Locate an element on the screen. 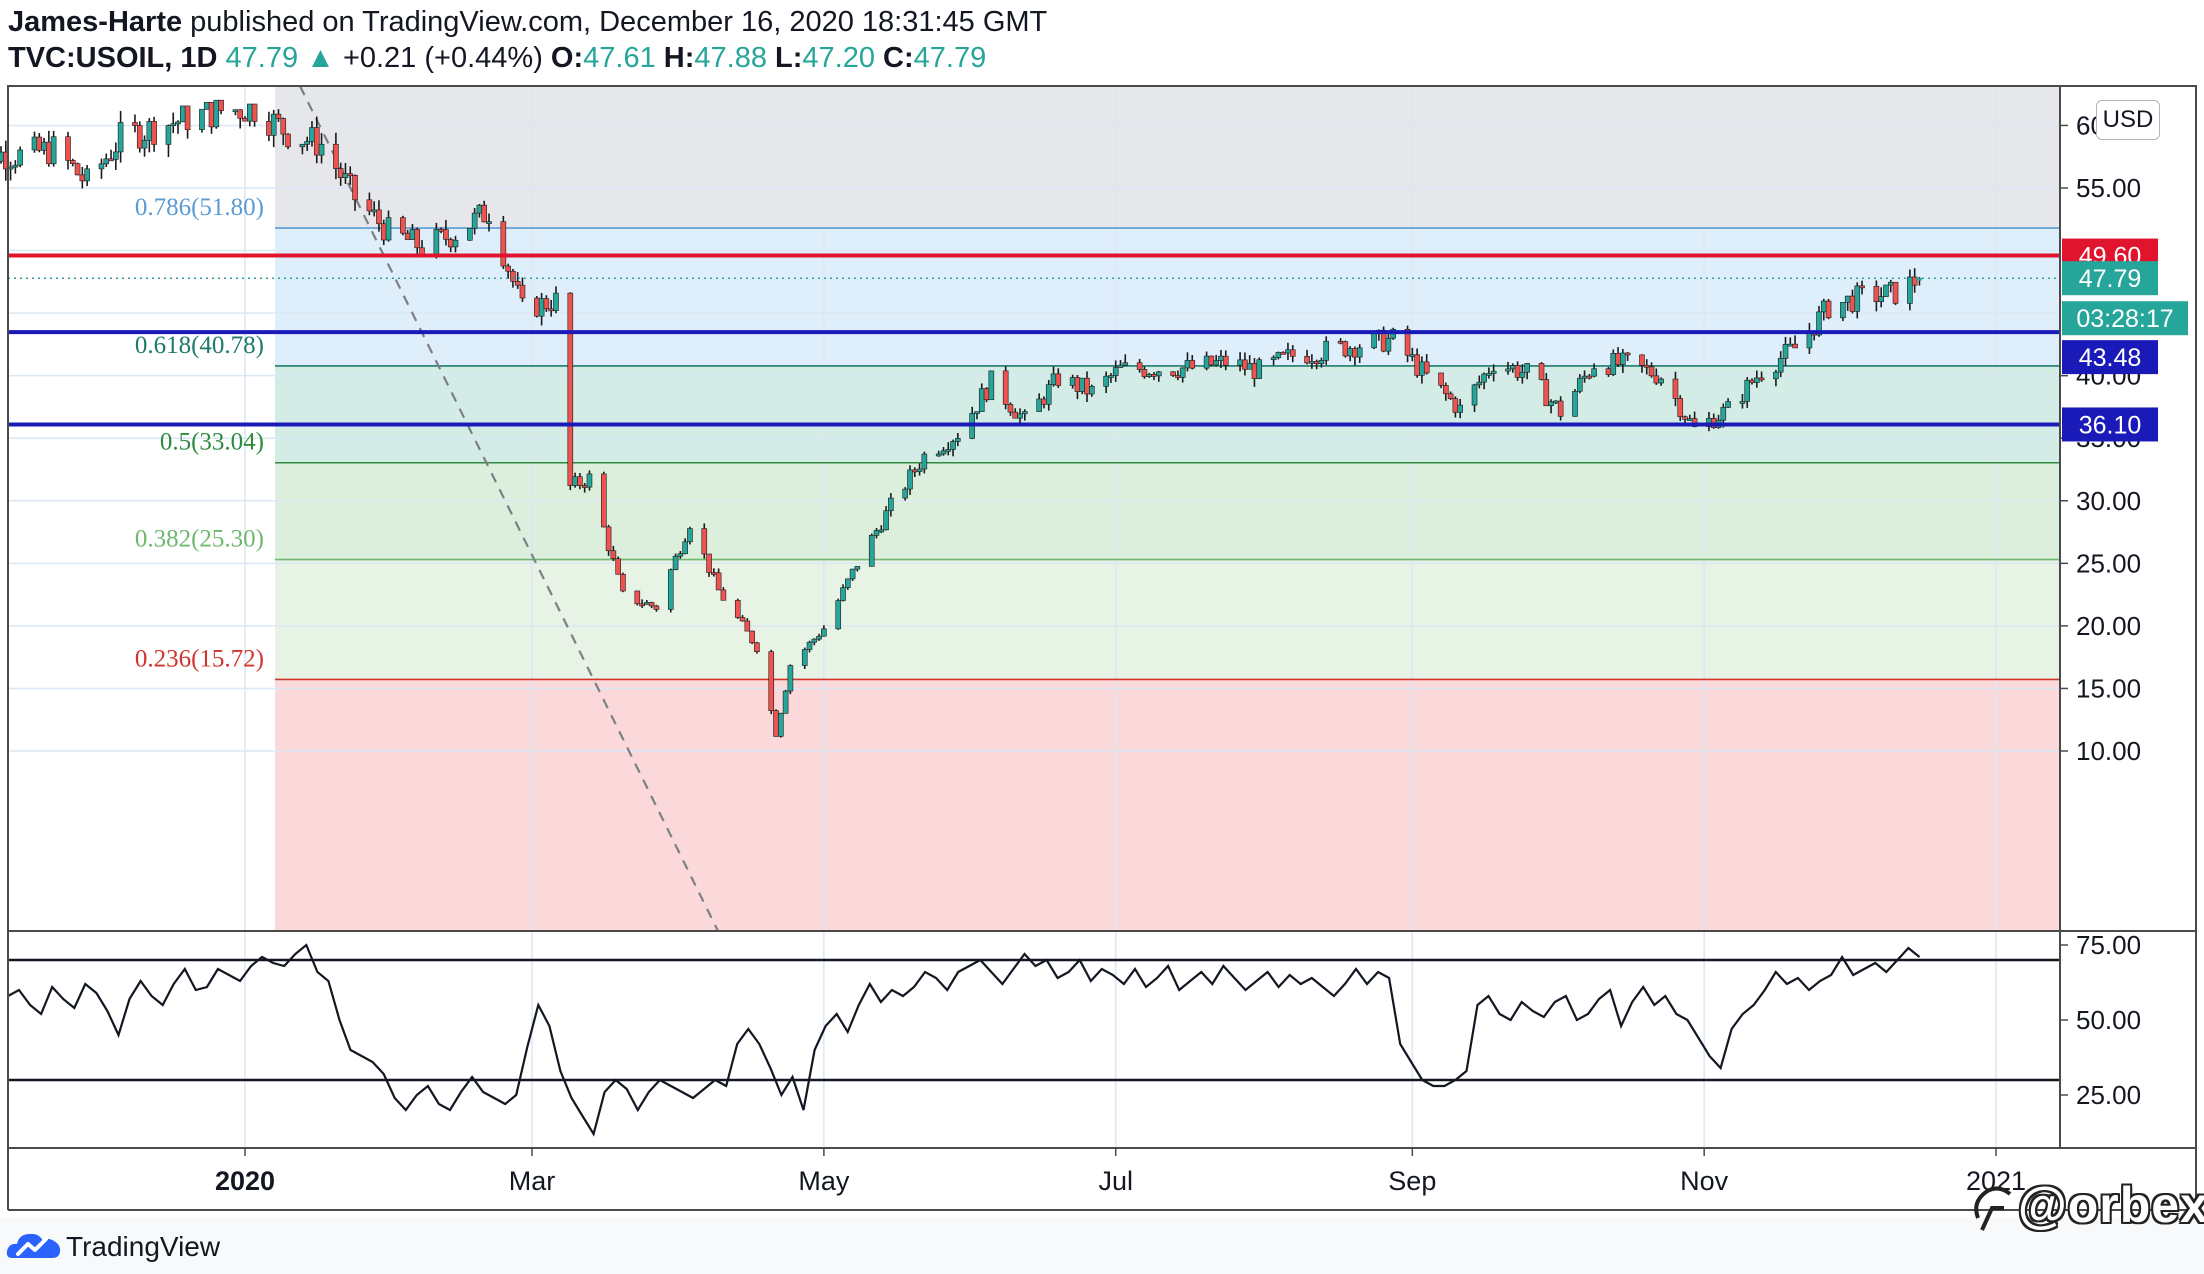  horizontal-levels is located at coordinates (1034, 340).